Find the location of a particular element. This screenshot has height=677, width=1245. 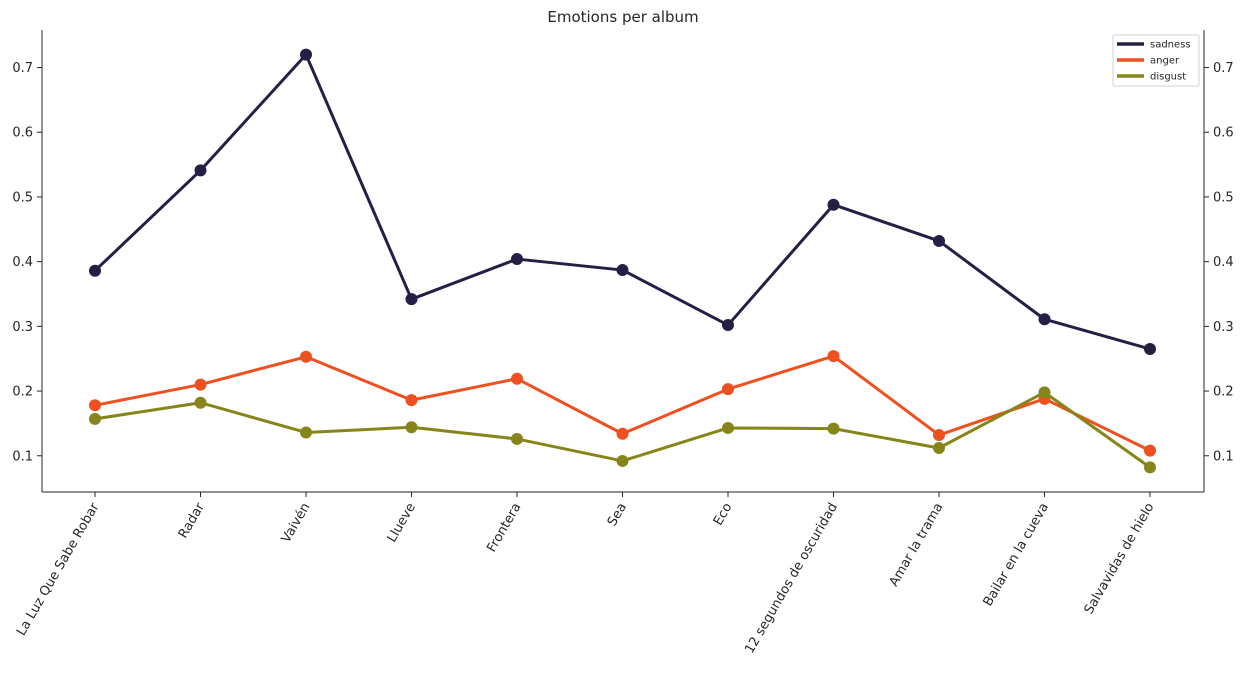

legend-label-sadness: sadness is located at coordinates (1170, 45).